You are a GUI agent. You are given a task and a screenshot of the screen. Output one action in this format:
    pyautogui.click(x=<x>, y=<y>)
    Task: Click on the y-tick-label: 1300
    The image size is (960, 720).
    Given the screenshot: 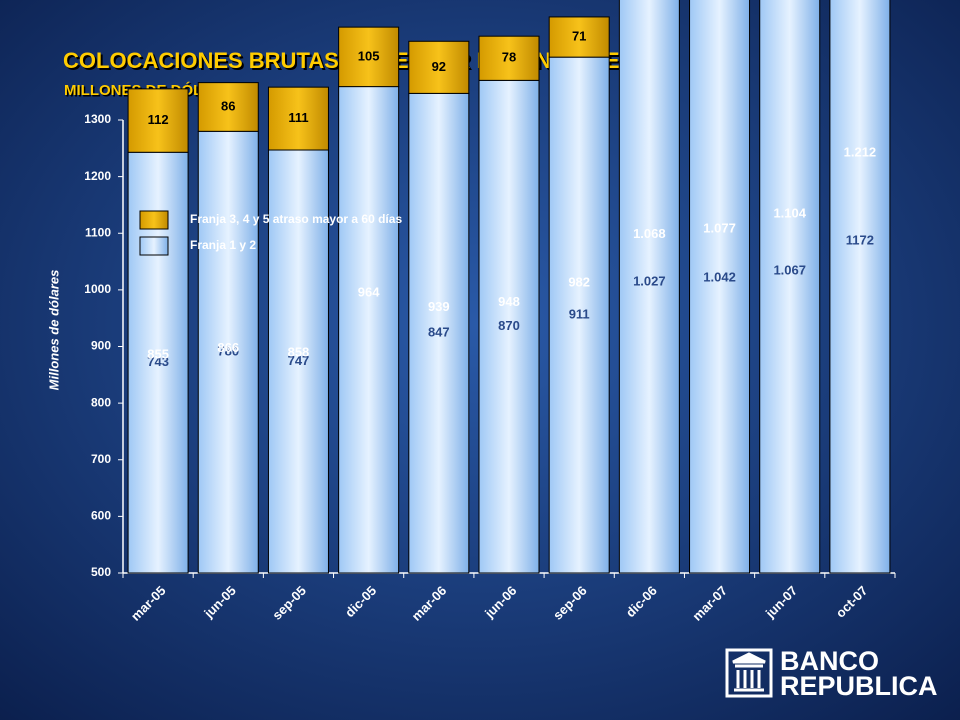 What is the action you would take?
    pyautogui.click(x=97, y=119)
    